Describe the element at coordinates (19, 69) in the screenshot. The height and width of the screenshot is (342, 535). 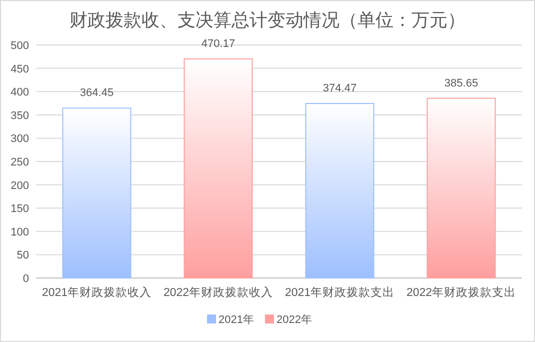
I see `y-tick-label: 450` at that location.